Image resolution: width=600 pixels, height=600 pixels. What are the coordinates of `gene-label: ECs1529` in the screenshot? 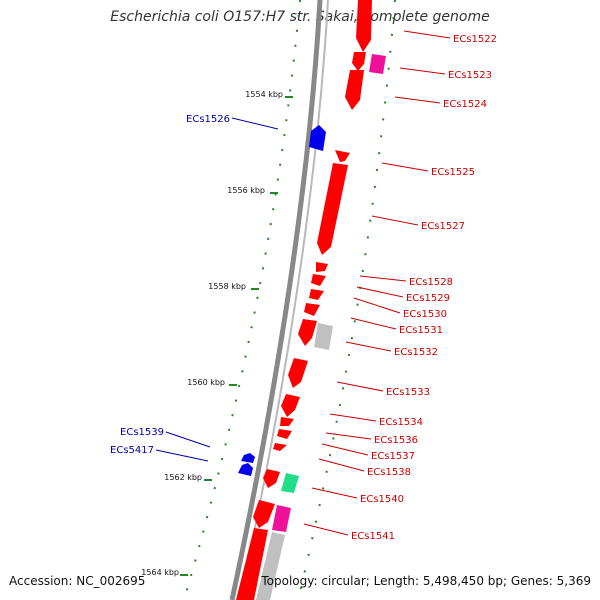 It's located at (428, 298).